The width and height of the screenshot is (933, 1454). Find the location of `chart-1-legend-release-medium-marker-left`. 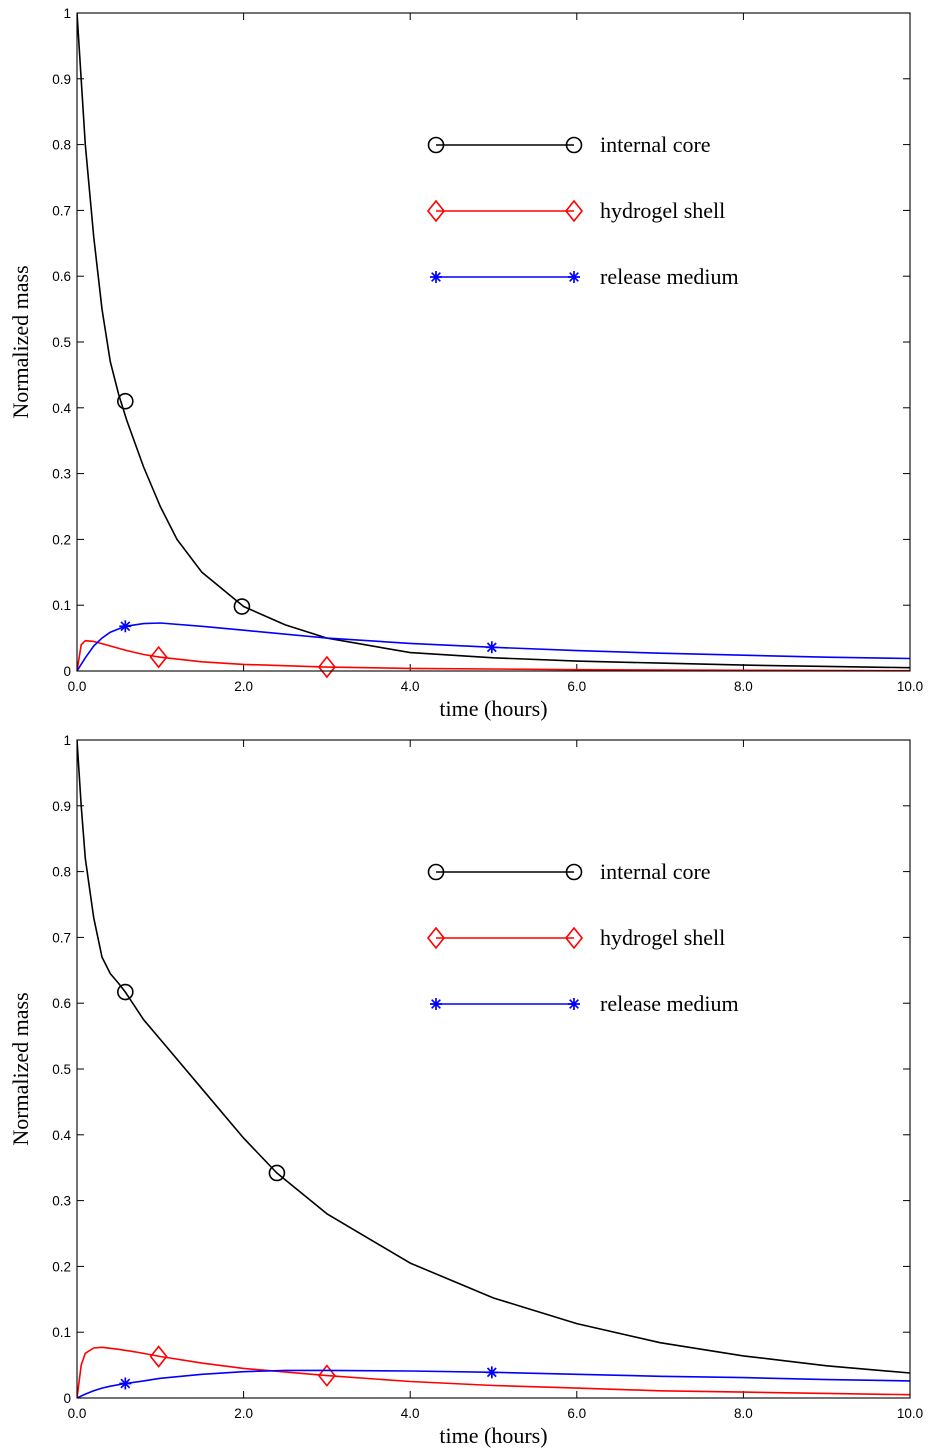

chart-1-legend-release-medium-marker-left is located at coordinates (436, 1004).